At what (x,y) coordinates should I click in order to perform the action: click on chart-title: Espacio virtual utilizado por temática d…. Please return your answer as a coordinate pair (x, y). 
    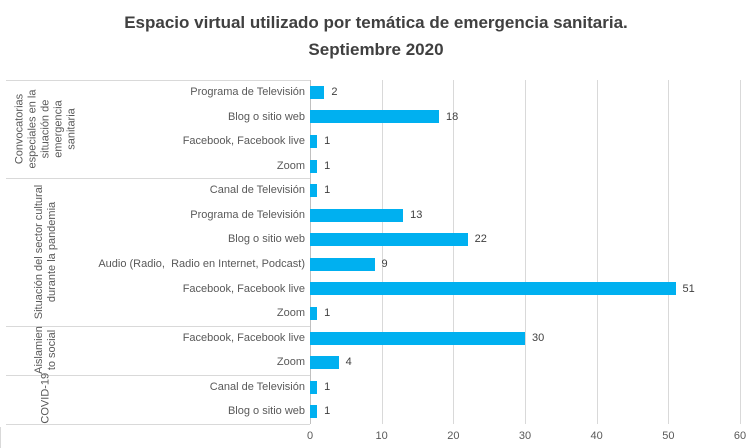
    Looking at the image, I should click on (376, 36).